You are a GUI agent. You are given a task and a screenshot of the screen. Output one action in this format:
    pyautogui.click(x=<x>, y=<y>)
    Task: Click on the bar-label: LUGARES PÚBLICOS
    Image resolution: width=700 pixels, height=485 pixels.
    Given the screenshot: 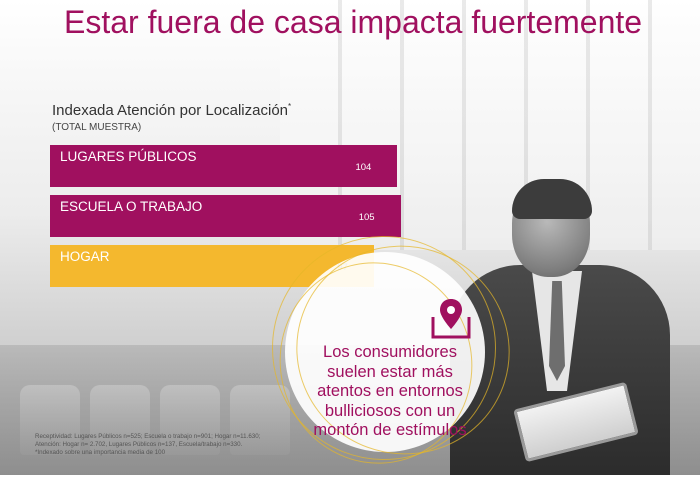 What is the action you would take?
    pyautogui.click(x=128, y=156)
    